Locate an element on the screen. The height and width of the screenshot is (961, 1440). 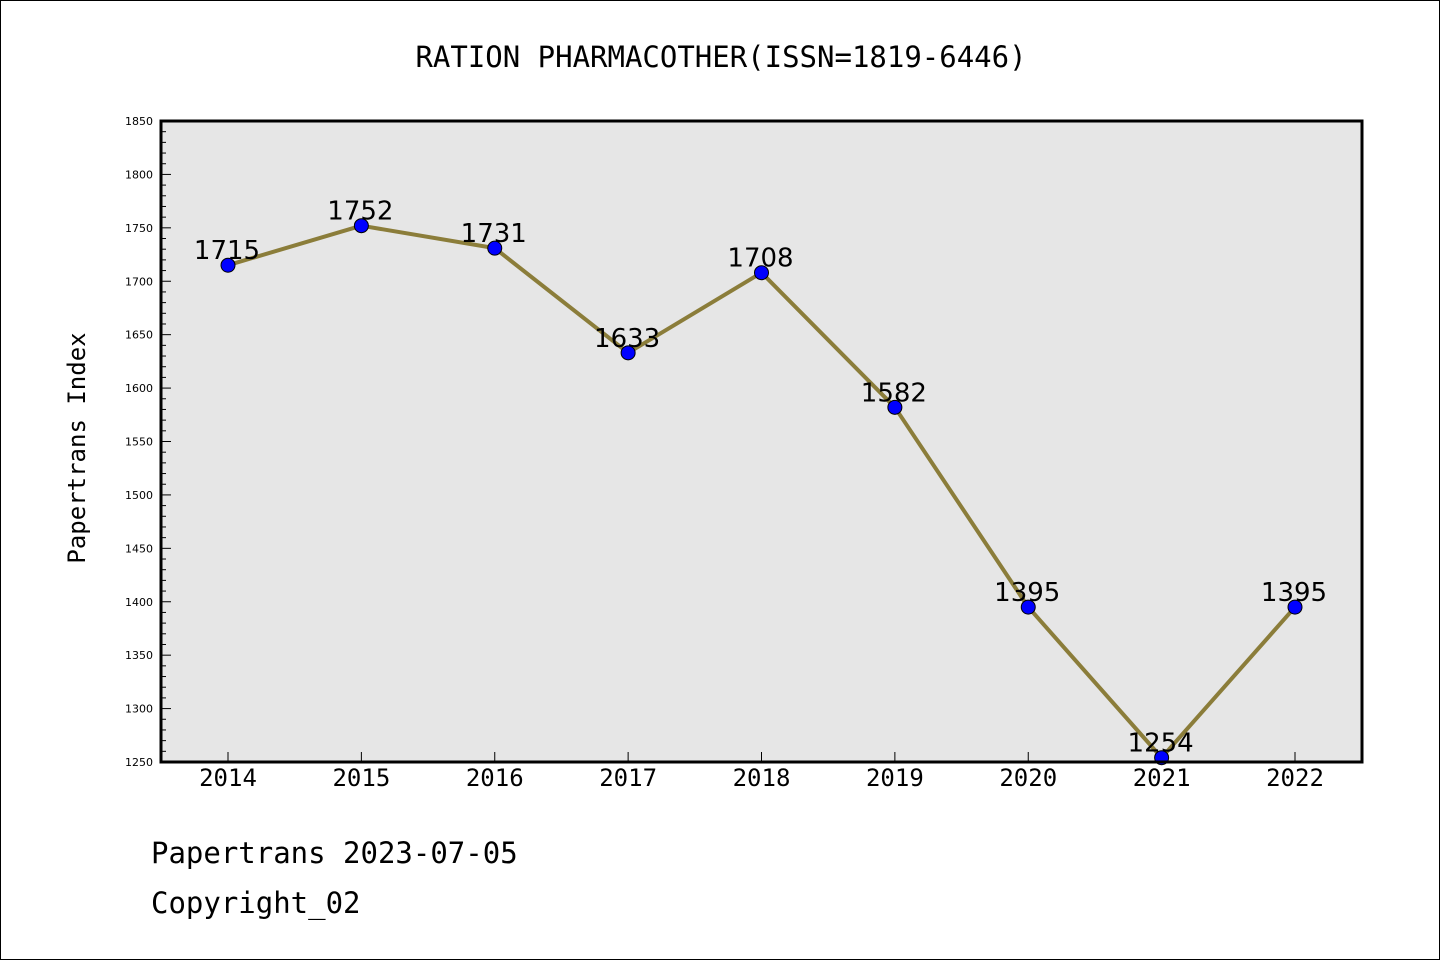
data-label: 1708 is located at coordinates (760, 259).